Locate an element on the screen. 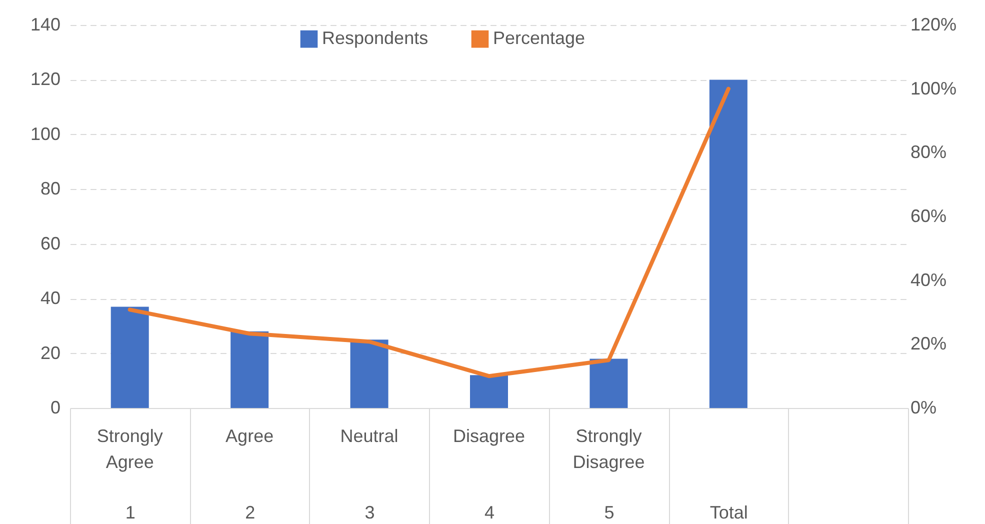  text: Disagree is located at coordinates (489, 436).